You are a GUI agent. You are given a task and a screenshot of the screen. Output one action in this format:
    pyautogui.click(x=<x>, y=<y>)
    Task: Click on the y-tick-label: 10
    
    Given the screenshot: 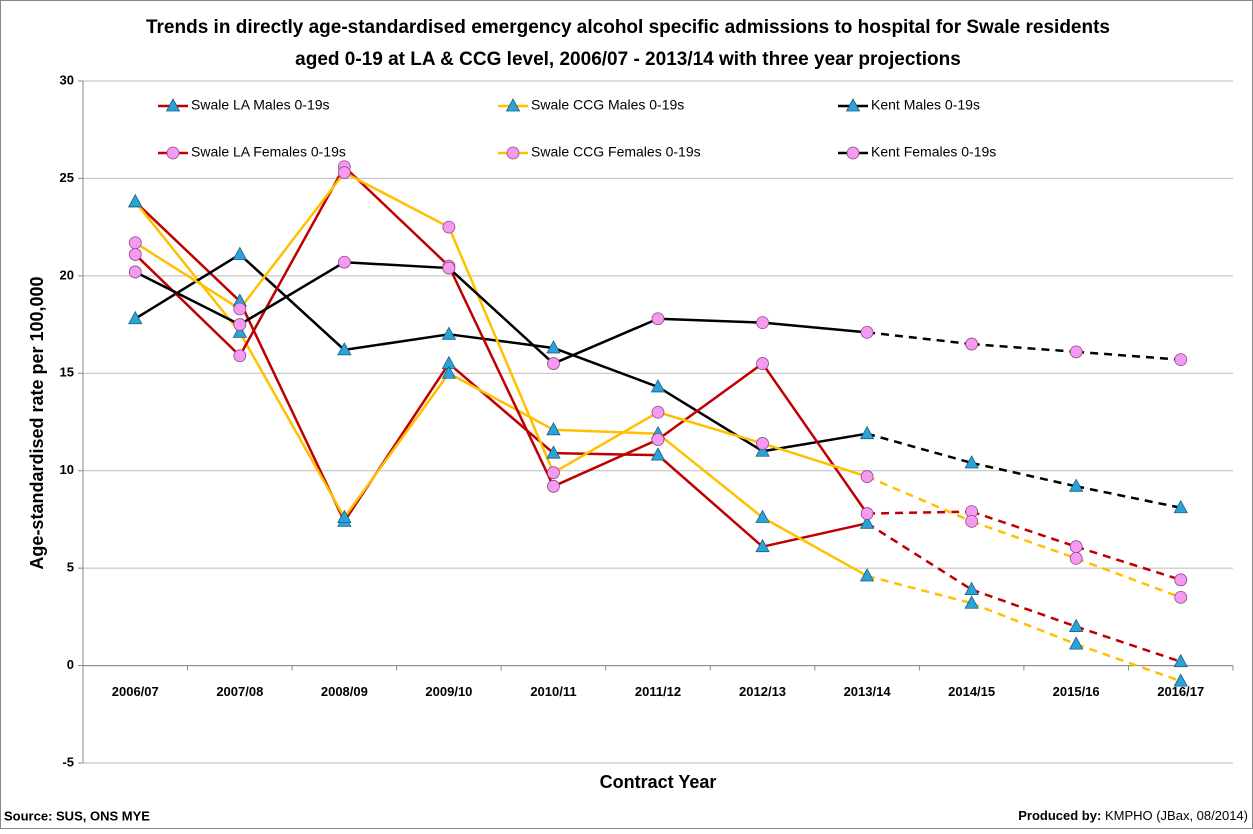 What is the action you would take?
    pyautogui.click(x=67, y=469)
    